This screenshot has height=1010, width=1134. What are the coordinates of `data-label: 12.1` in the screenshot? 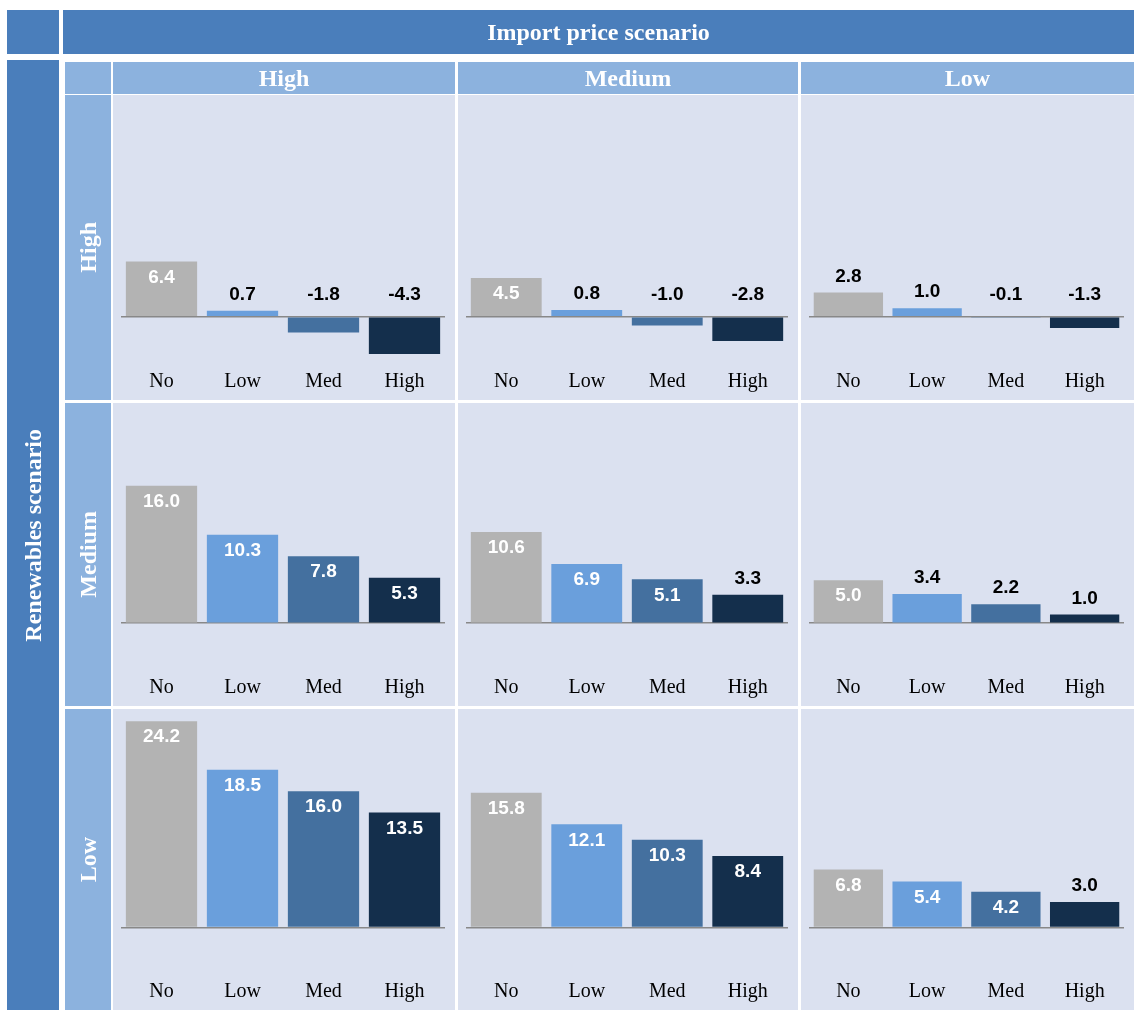 It's located at (587, 839).